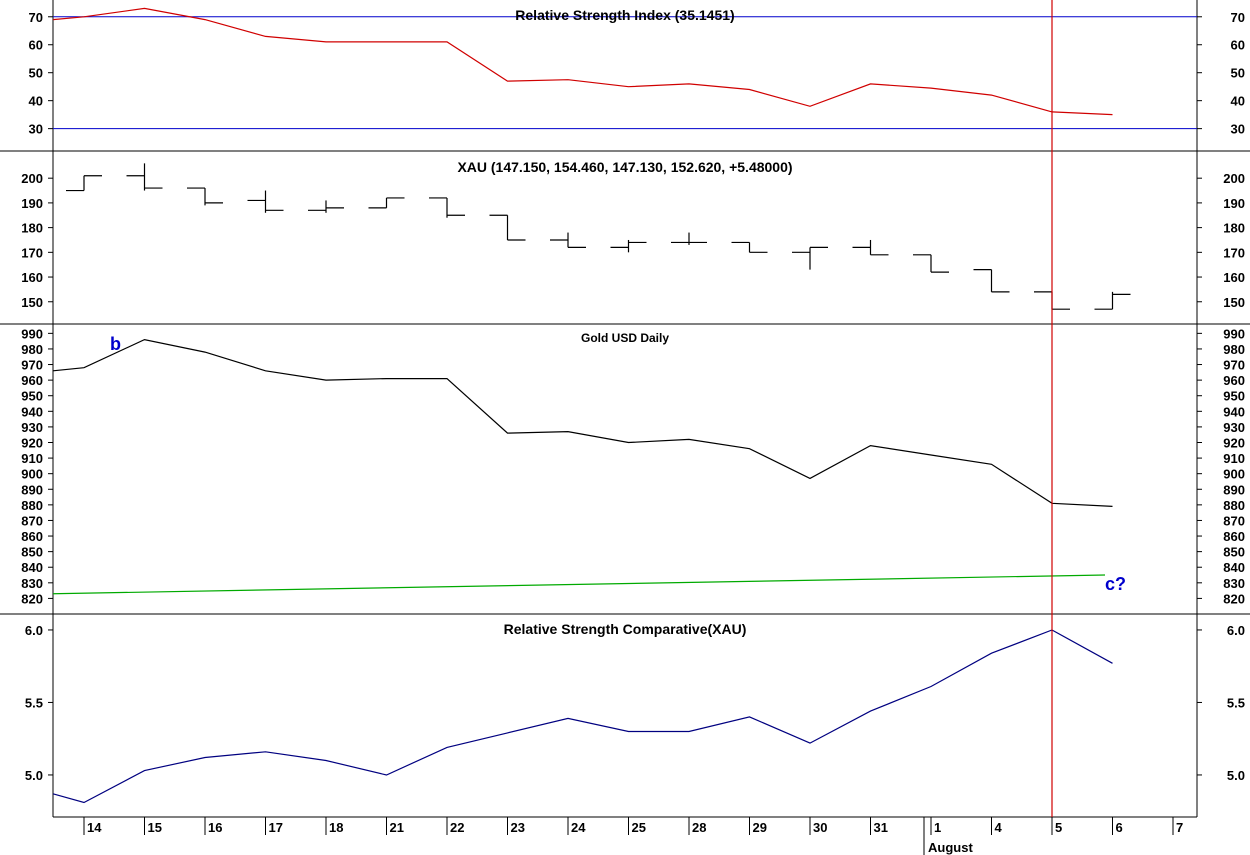 This screenshot has width=1250, height=855. I want to click on y-tick-label-right: 50, so click(1238, 73).